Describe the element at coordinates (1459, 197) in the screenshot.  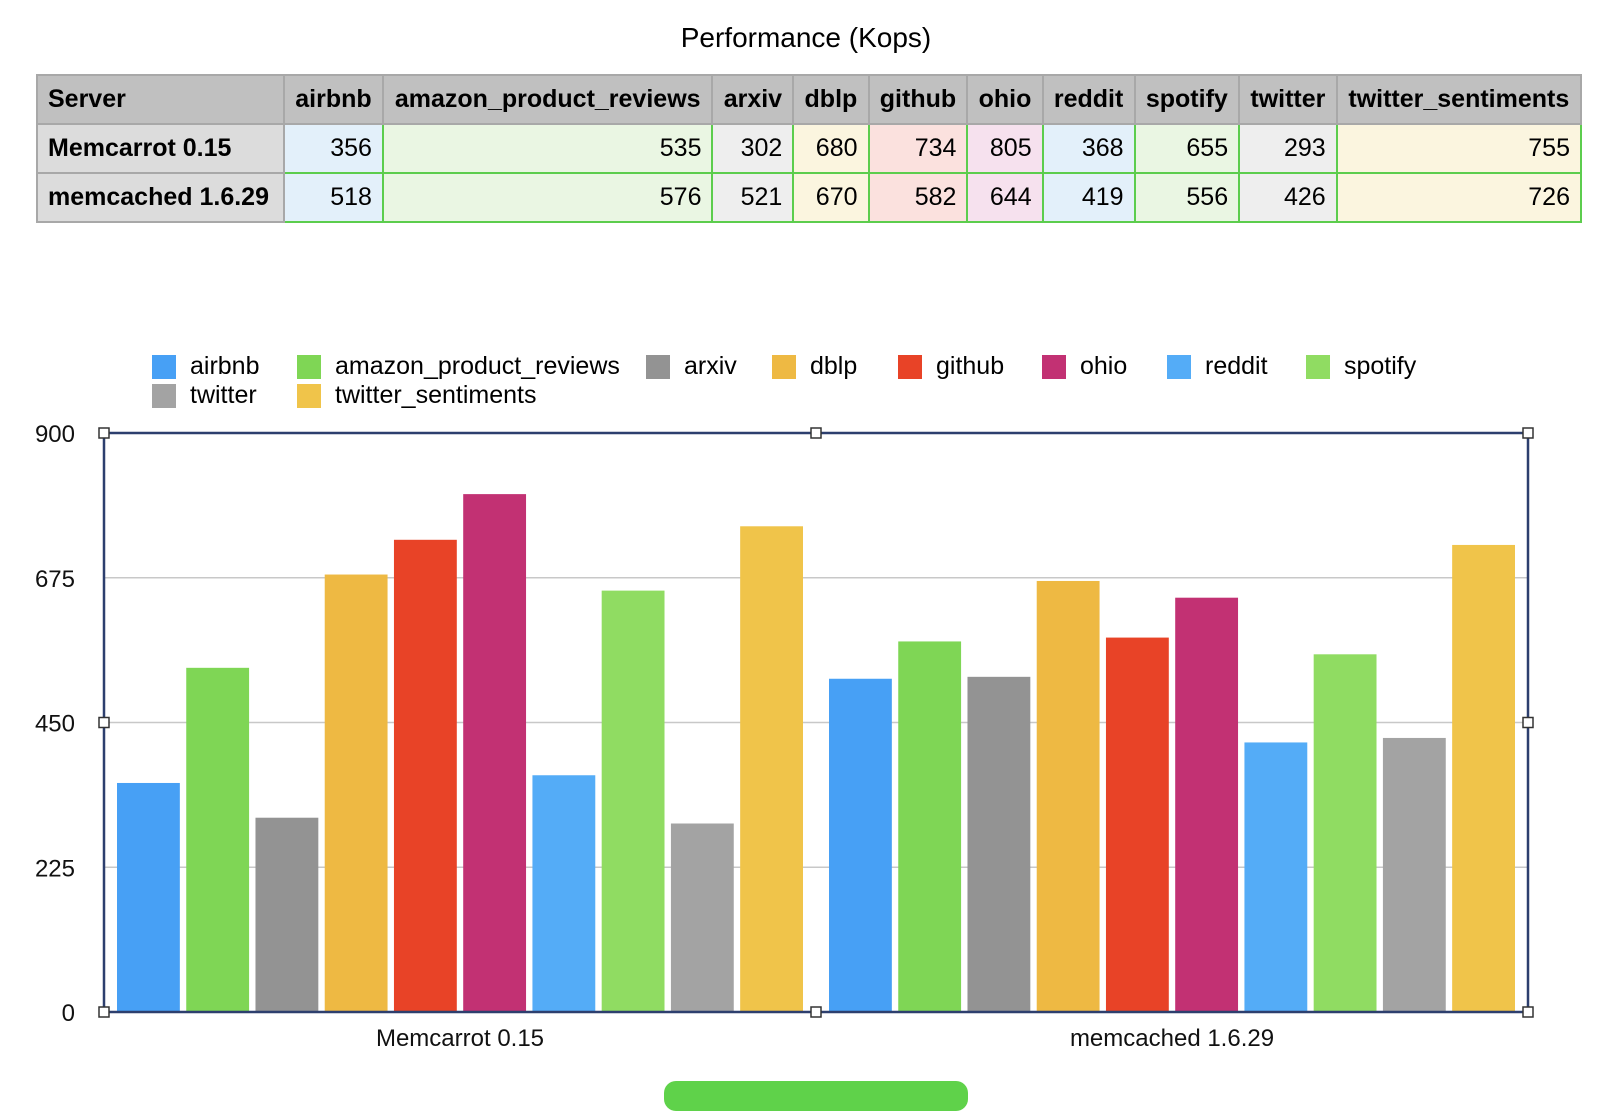
I see `table-cell: 726` at that location.